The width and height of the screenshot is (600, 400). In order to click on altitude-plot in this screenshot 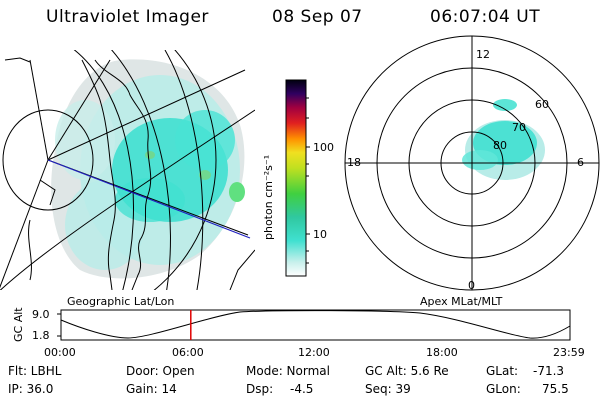, I will do `click(314, 325)`.